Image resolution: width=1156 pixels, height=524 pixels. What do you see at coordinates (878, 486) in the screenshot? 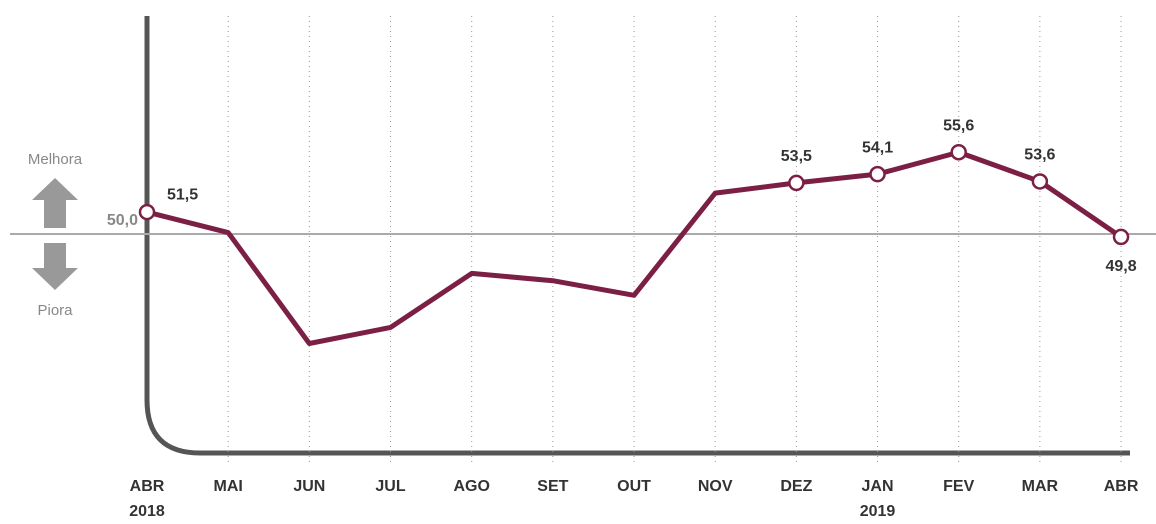
I see `x-tick-label: JAN` at bounding box center [878, 486].